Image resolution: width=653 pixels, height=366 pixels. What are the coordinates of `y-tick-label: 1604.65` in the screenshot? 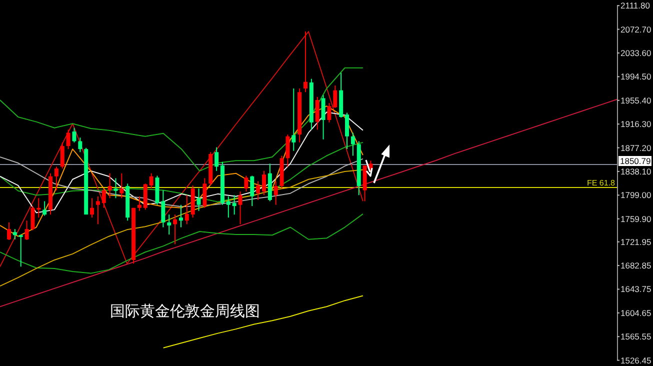 It's located at (636, 313).